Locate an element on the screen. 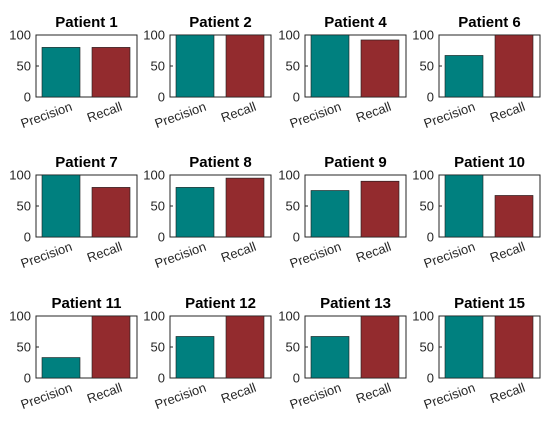 The height and width of the screenshot is (435, 550). subplot-title: Patient 11 is located at coordinates (86, 303).